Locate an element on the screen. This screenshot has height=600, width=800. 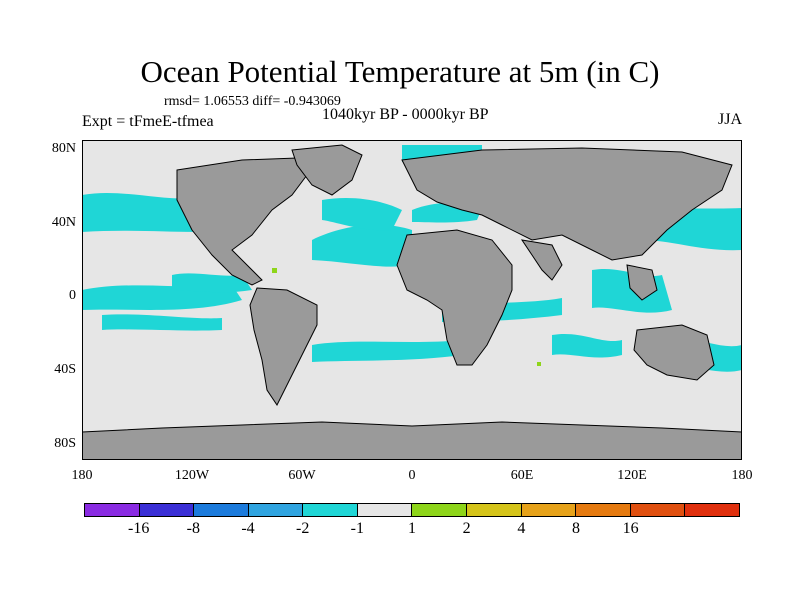
colorbar-tick-label: -1 is located at coordinates (357, 528).